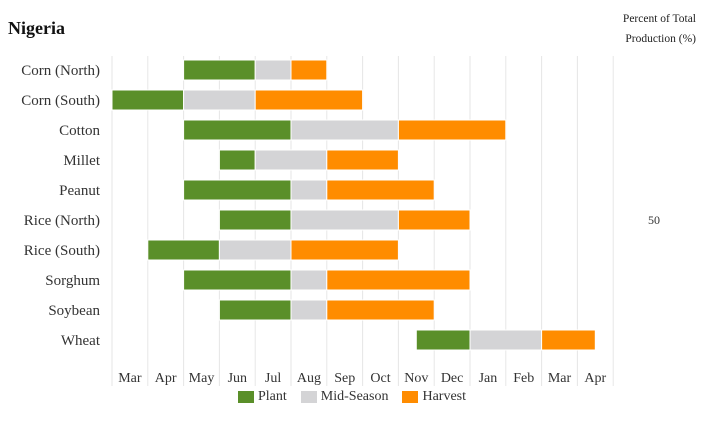  Describe the element at coordinates (72, 281) in the screenshot. I see `crop-label: Sorghum` at that location.